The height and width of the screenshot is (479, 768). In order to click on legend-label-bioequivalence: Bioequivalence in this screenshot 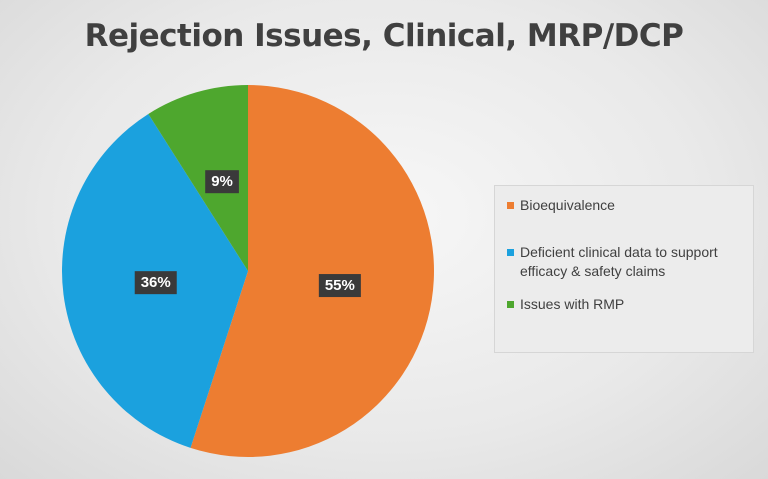, I will do `click(567, 205)`.